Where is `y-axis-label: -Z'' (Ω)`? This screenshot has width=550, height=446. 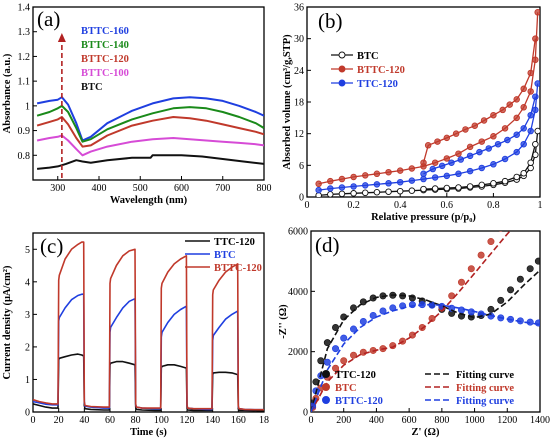 y-axis-label: -Z'' (Ω) is located at coordinates (283, 321).